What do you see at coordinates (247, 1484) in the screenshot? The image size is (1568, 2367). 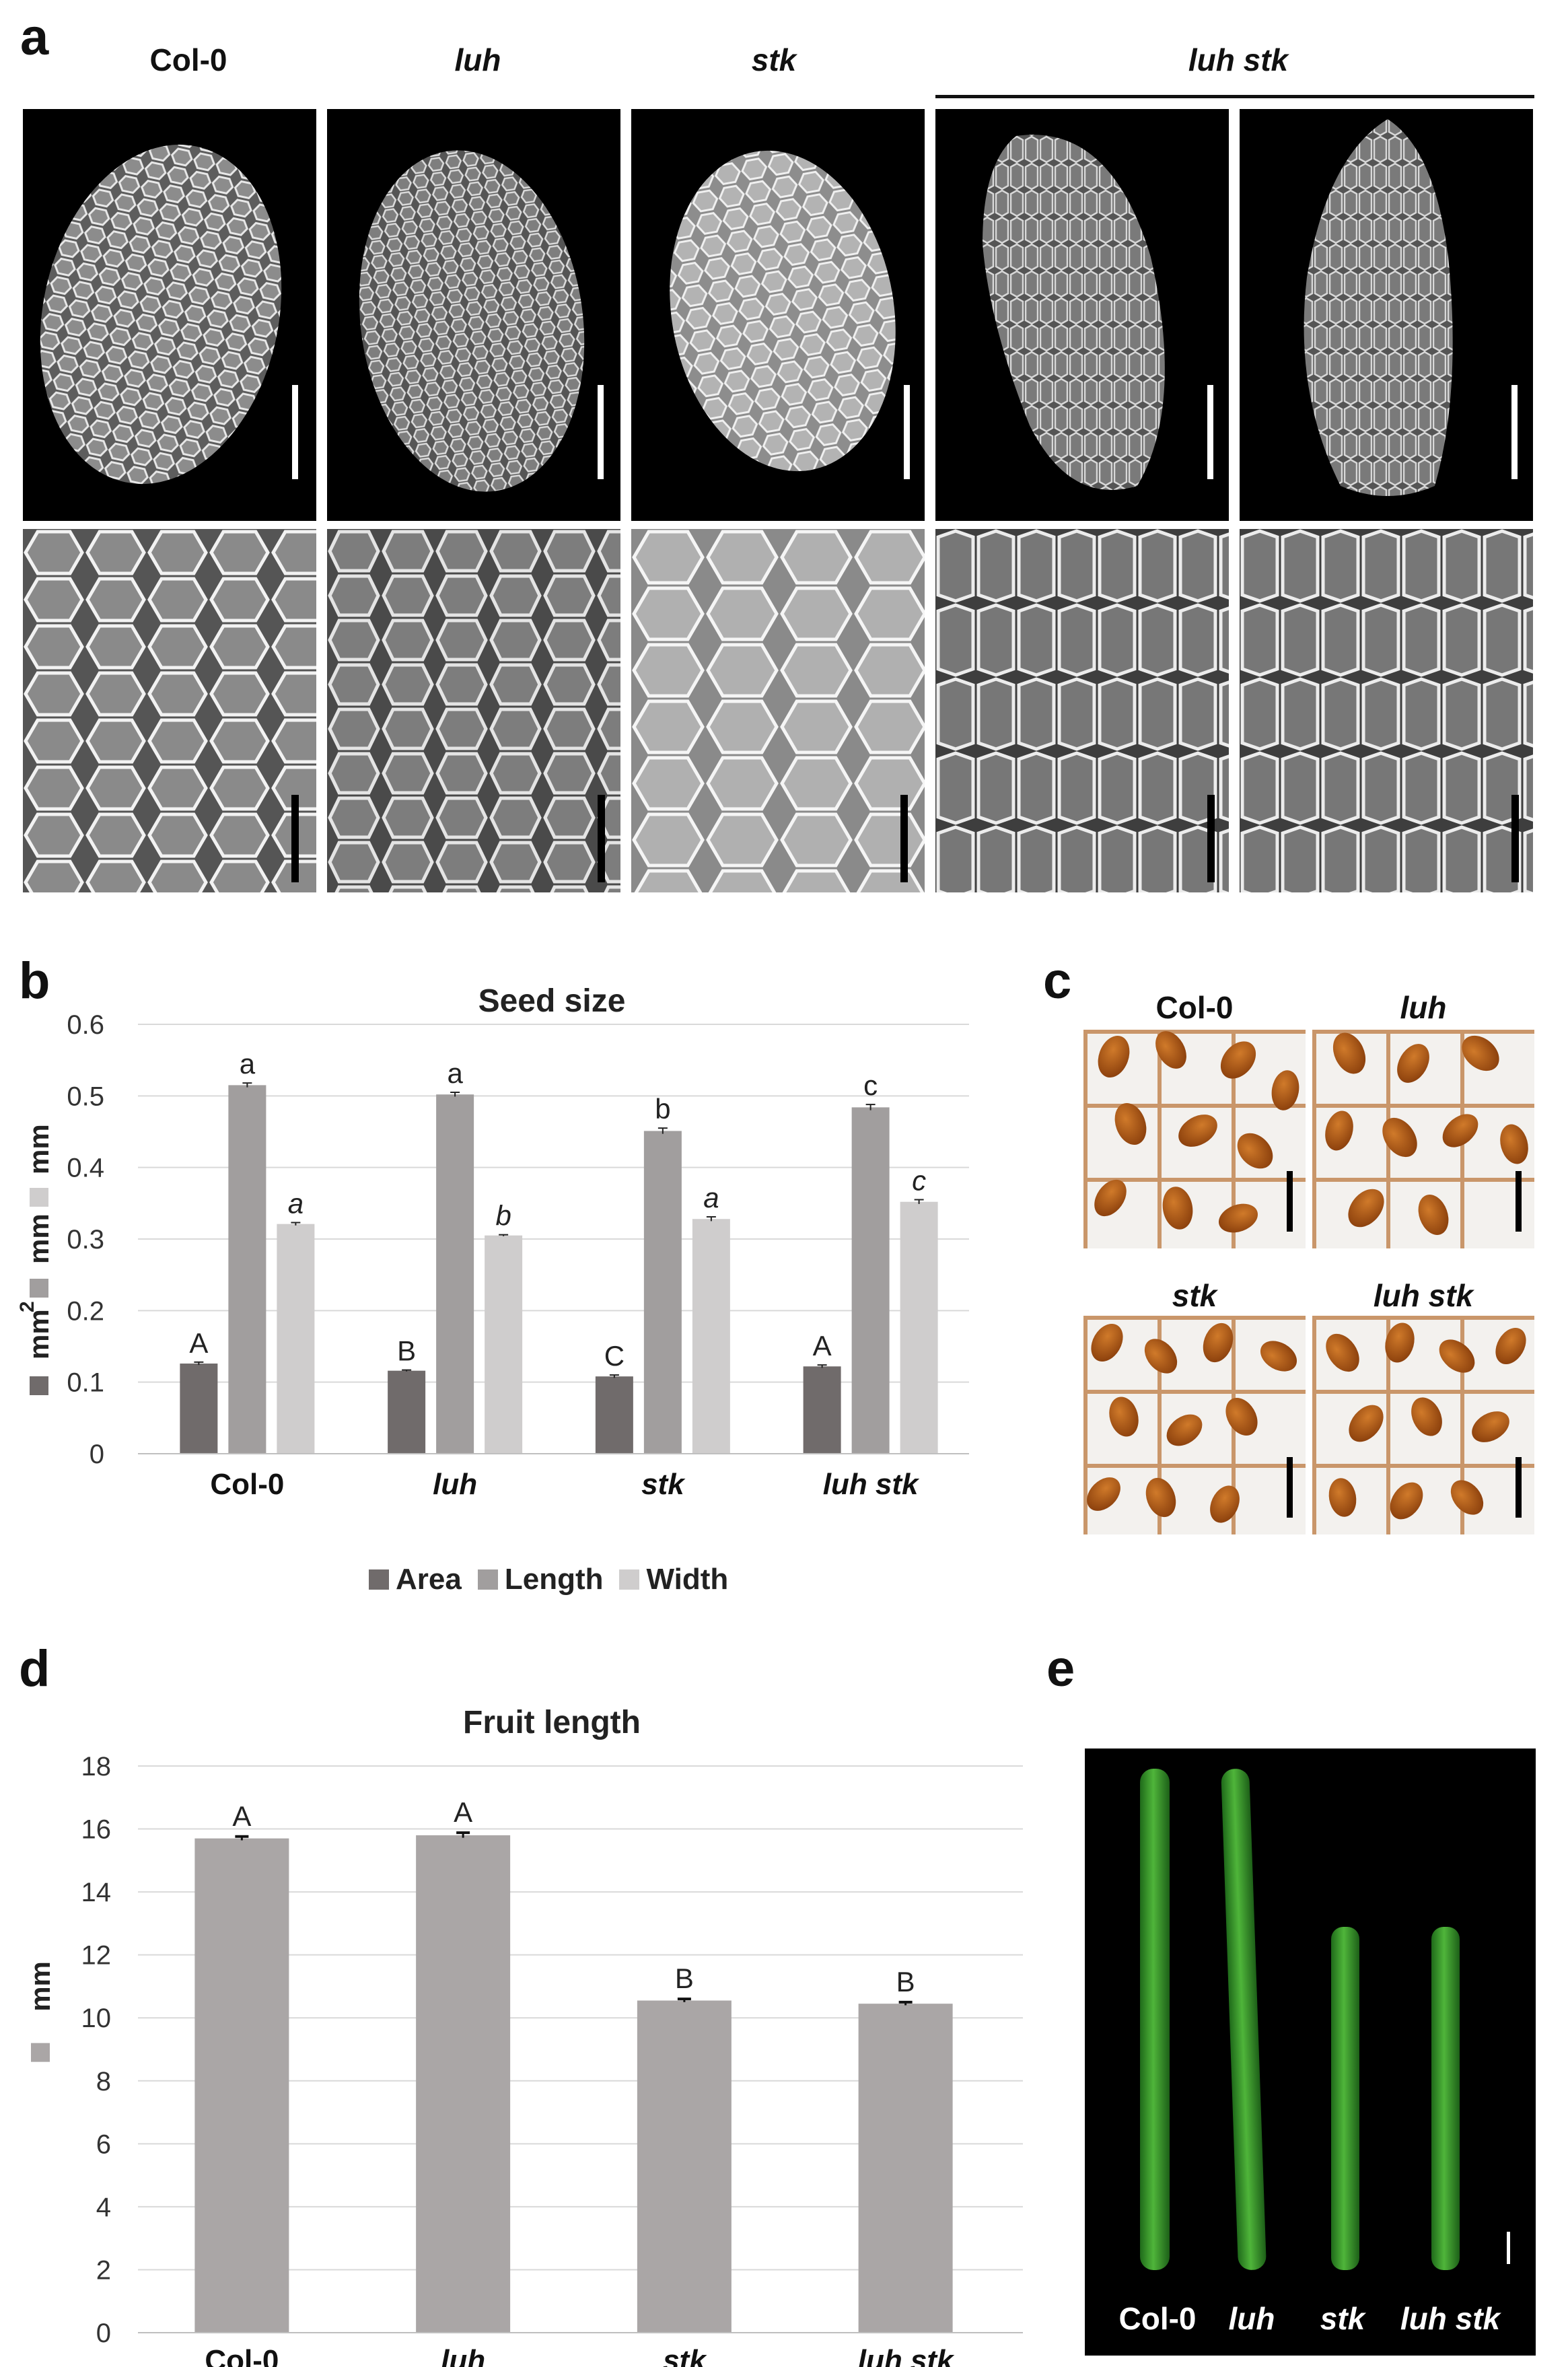 I see `x-tick-label-col-0: Col-0` at bounding box center [247, 1484].